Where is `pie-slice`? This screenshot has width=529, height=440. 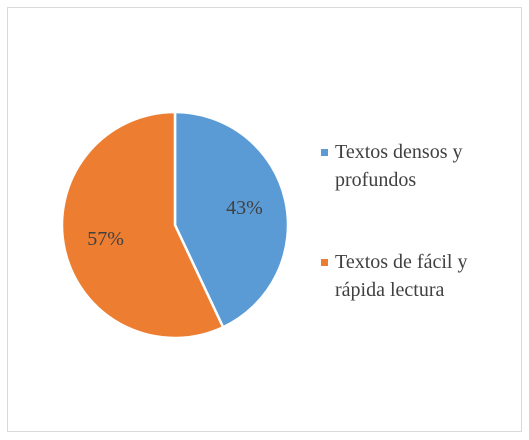
pie-slice is located at coordinates (231, 219).